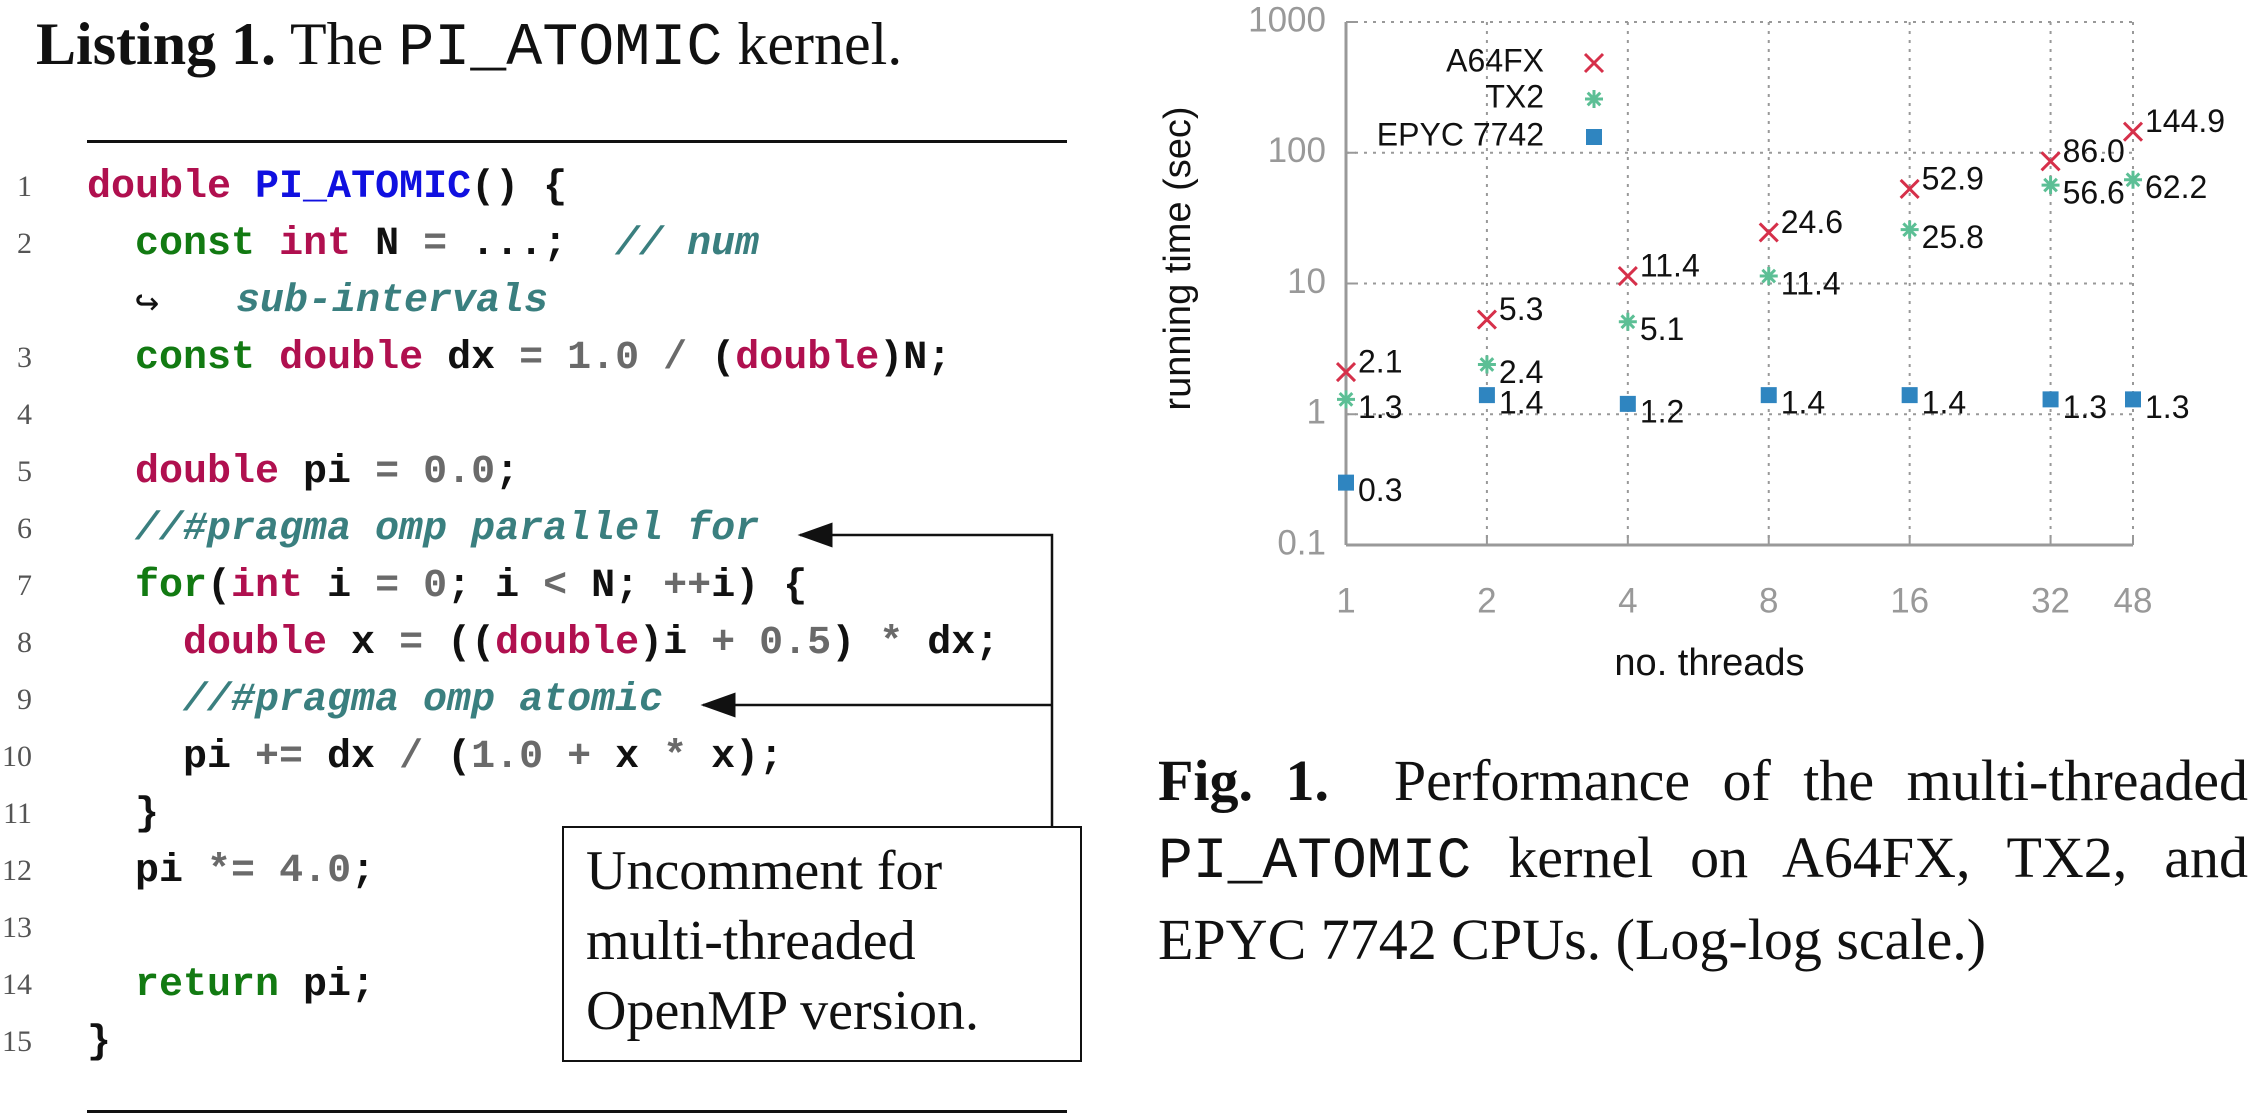 This screenshot has height=1118, width=2256. What do you see at coordinates (751, 941) in the screenshot?
I see `annotation-text: multi-threaded` at bounding box center [751, 941].